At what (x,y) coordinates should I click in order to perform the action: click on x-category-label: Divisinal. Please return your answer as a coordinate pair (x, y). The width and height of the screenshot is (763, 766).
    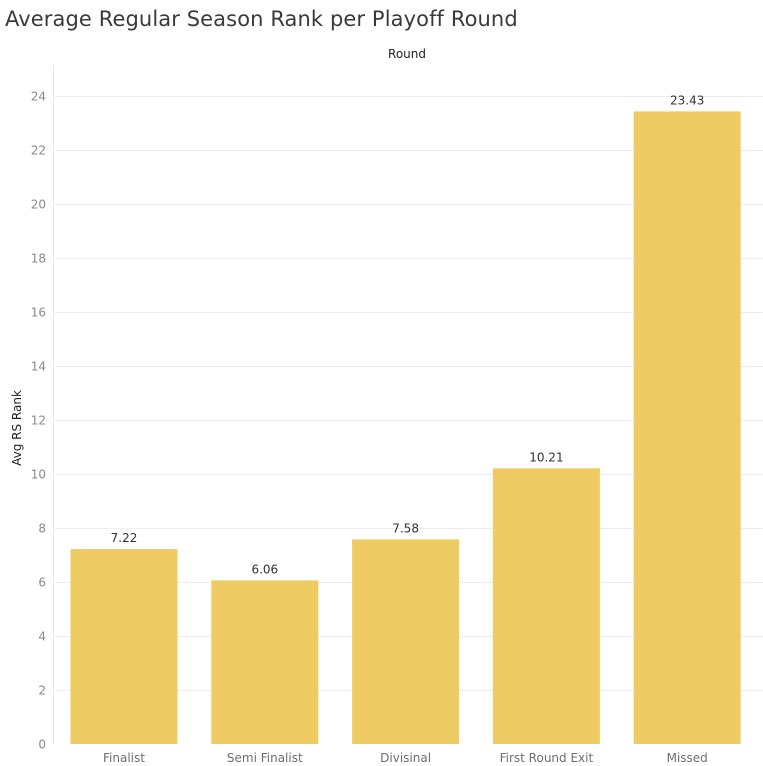
    Looking at the image, I should click on (405, 758).